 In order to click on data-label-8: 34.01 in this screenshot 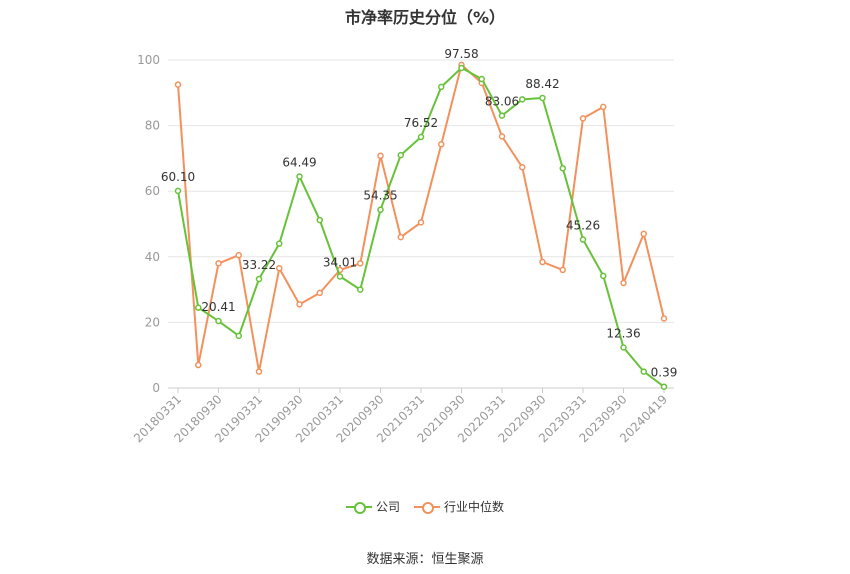, I will do `click(340, 262)`.